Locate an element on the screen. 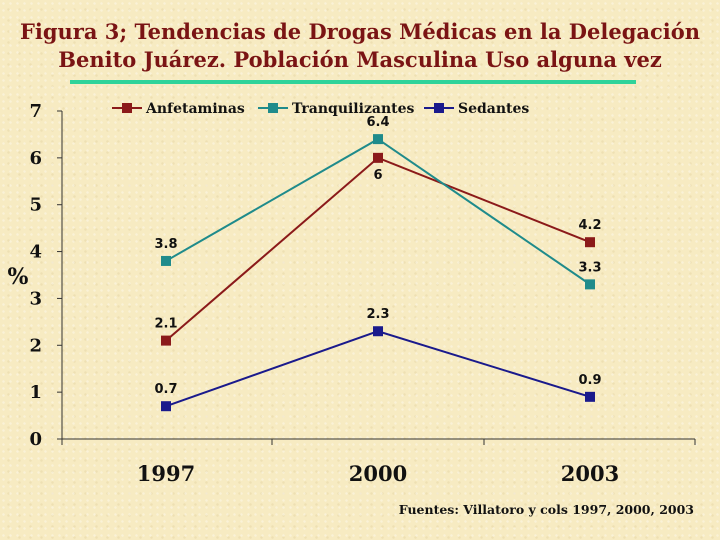  data-label: 6.4 is located at coordinates (377, 122).